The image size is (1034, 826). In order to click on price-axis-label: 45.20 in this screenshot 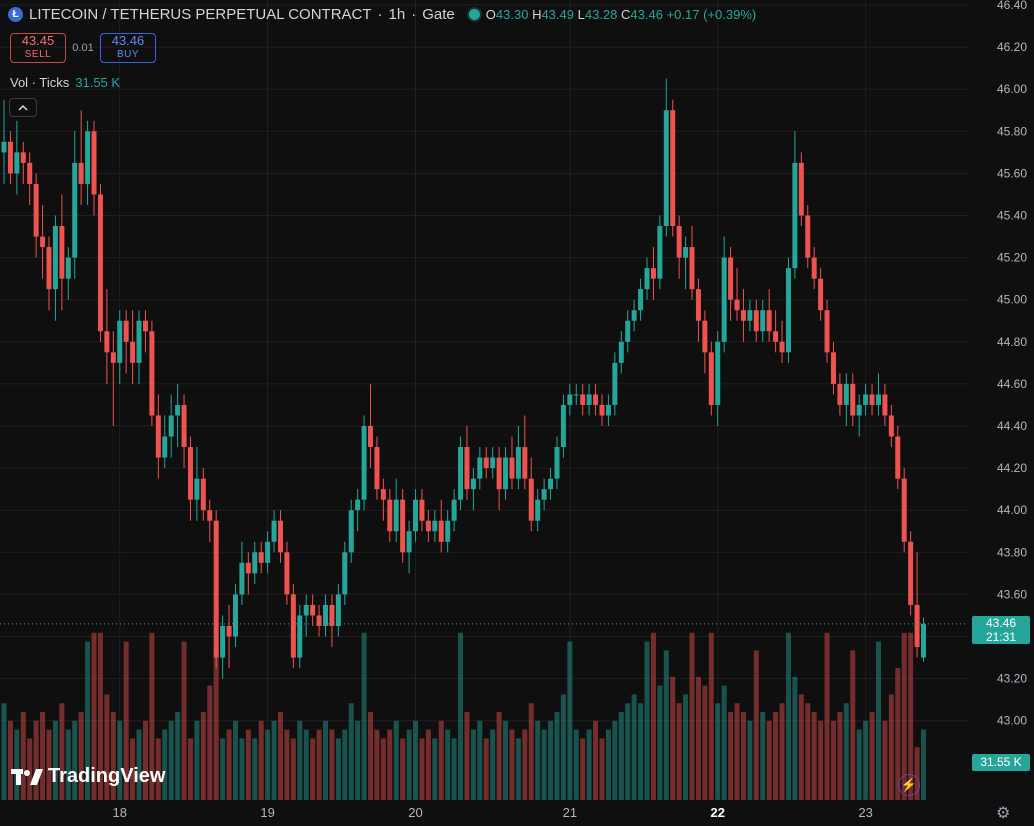, I will do `click(1012, 258)`.